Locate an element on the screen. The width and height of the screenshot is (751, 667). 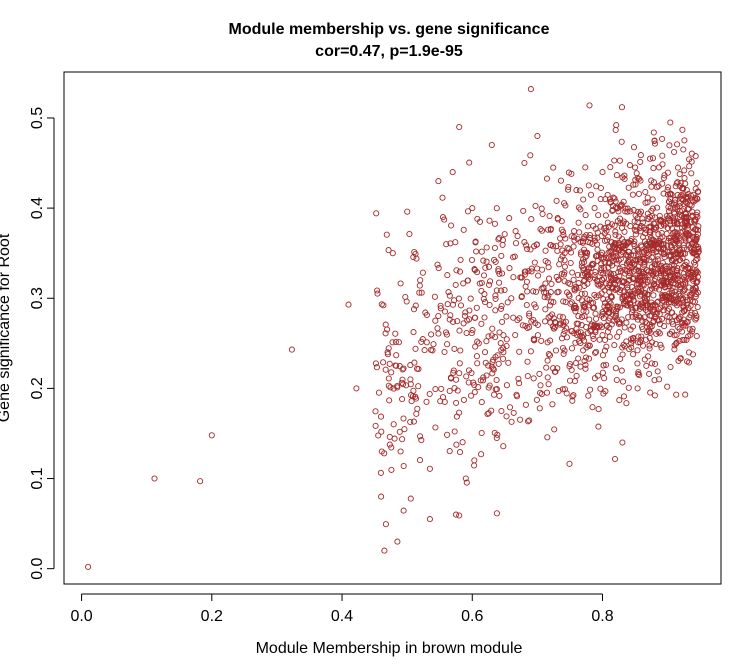
y-axis: 0.0 0.1 0.2 0.3 0.4 0.5 is located at coordinates (42, 343).